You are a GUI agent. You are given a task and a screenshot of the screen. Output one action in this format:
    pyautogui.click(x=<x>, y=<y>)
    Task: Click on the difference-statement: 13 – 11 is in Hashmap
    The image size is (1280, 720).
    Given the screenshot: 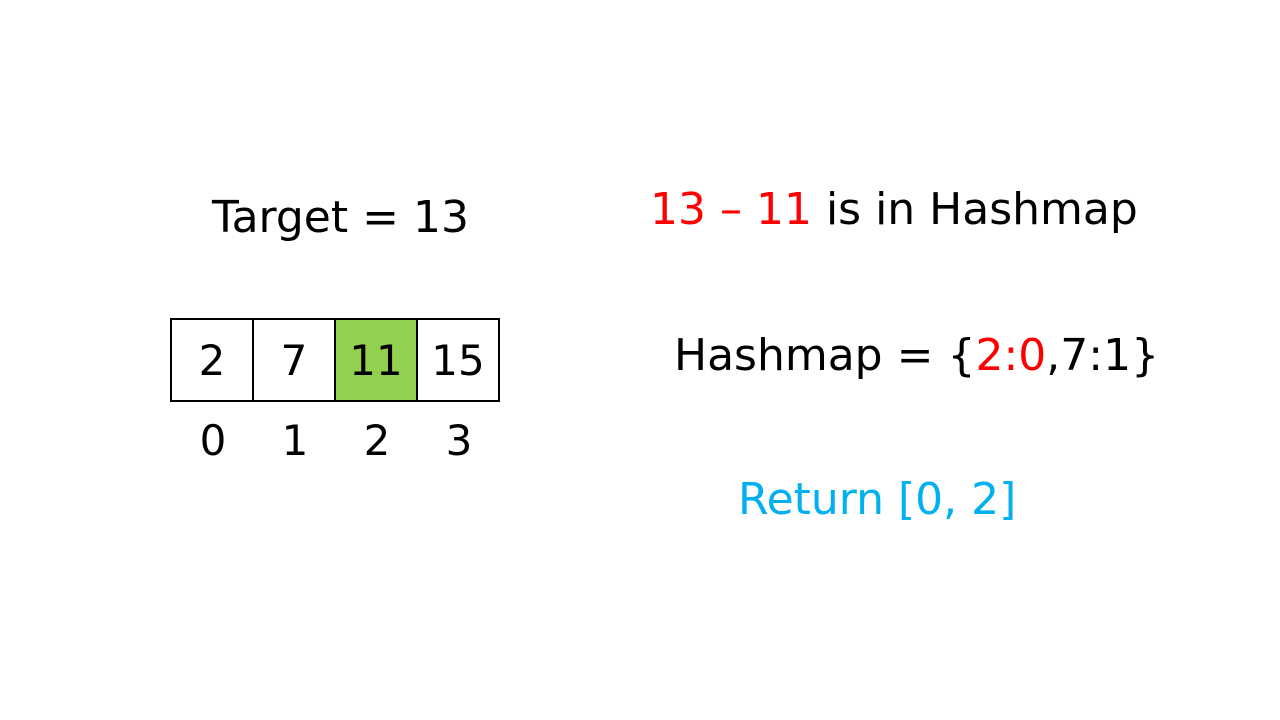 What is the action you would take?
    pyautogui.click(x=894, y=210)
    